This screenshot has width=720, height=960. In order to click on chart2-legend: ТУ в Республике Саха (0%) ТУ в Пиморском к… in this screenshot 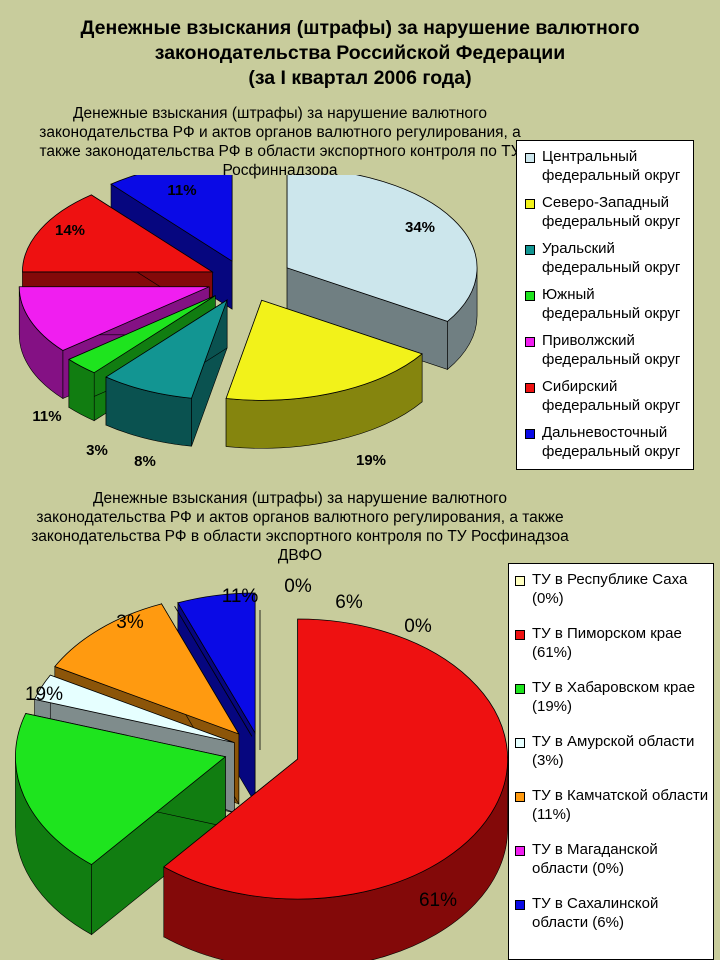, I will do `click(611, 761)`.